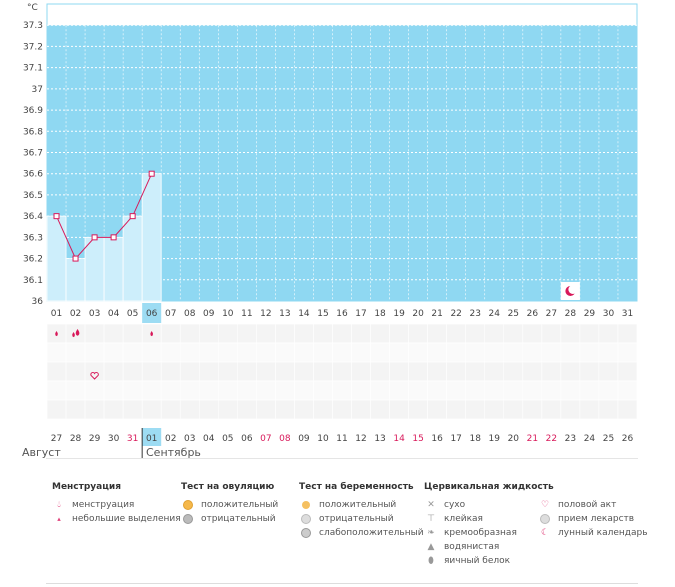  Describe the element at coordinates (32, 8) in the screenshot. I see `y-unit-label: °C` at that location.